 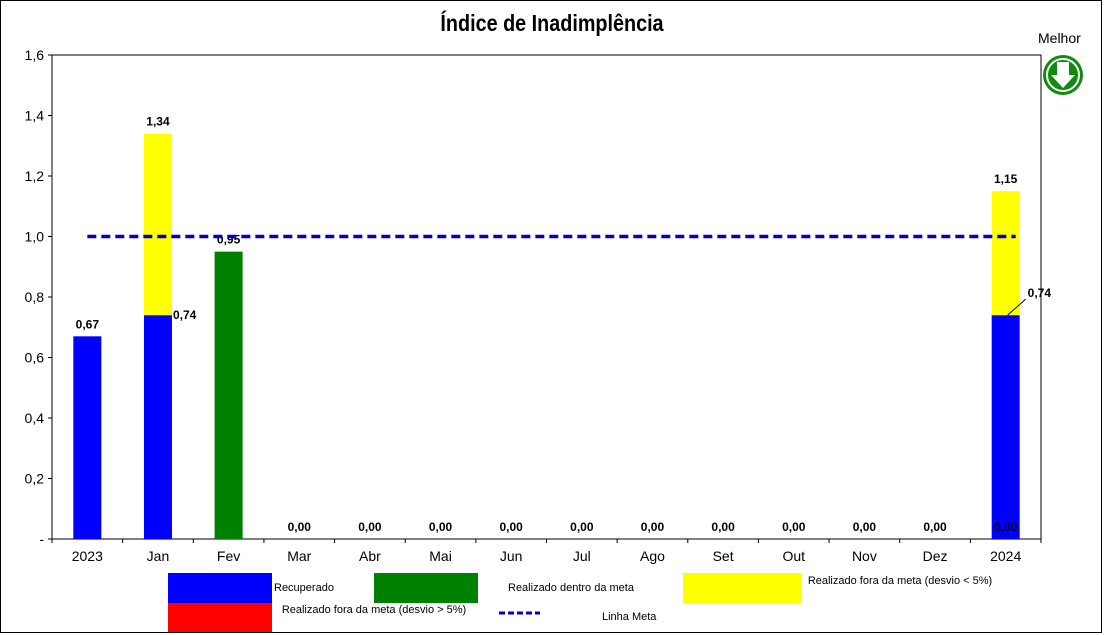 What do you see at coordinates (41, 539) in the screenshot?
I see `y-tick-label: -` at bounding box center [41, 539].